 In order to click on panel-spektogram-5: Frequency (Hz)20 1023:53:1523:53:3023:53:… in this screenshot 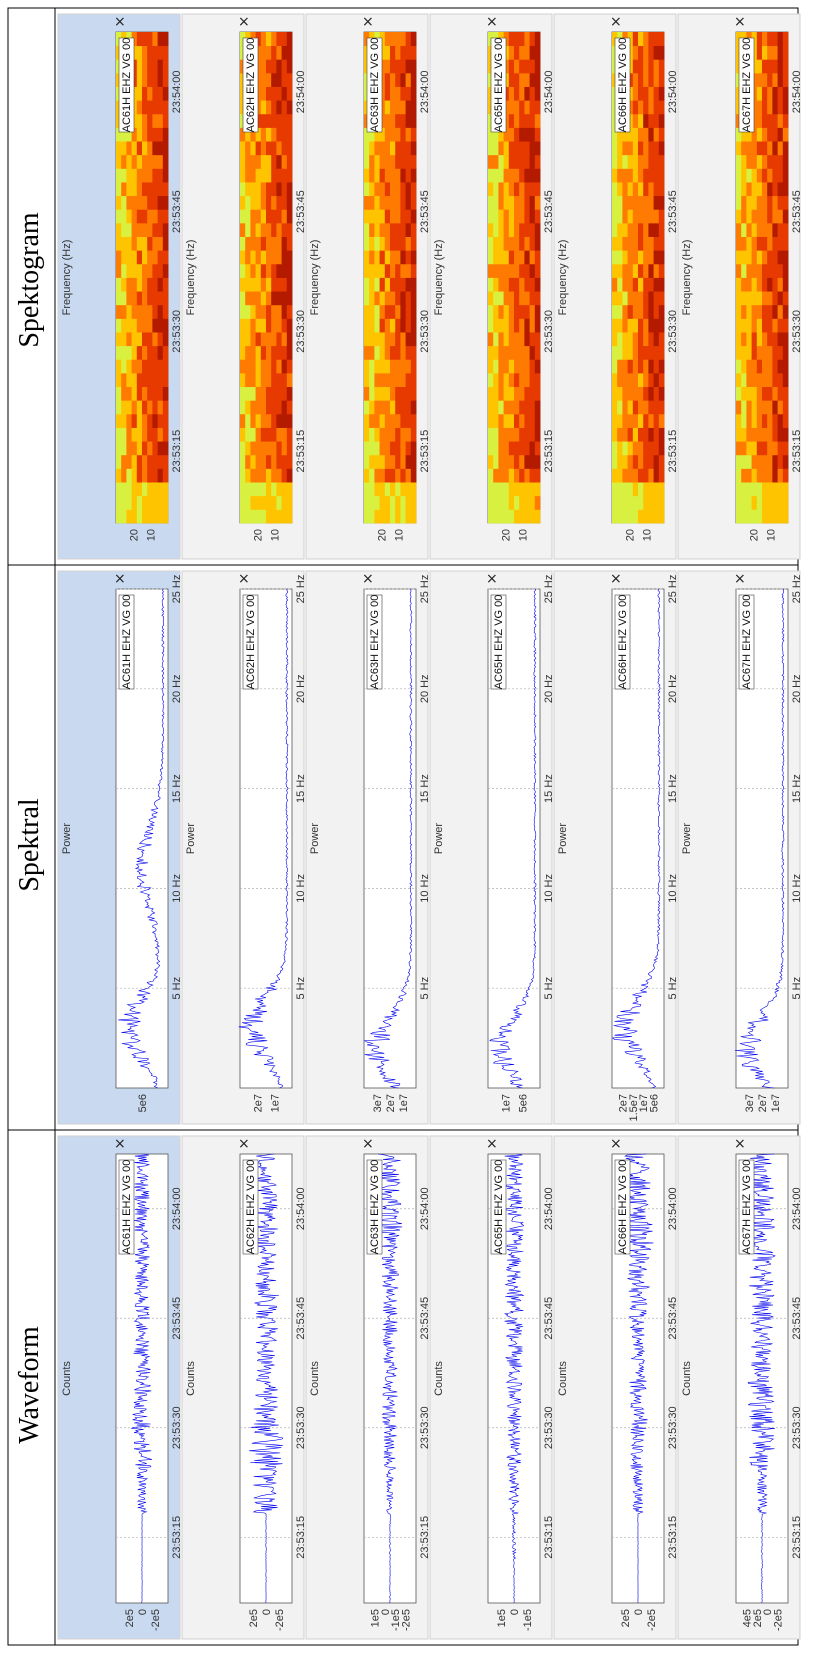, I will do `click(616, 286)`.